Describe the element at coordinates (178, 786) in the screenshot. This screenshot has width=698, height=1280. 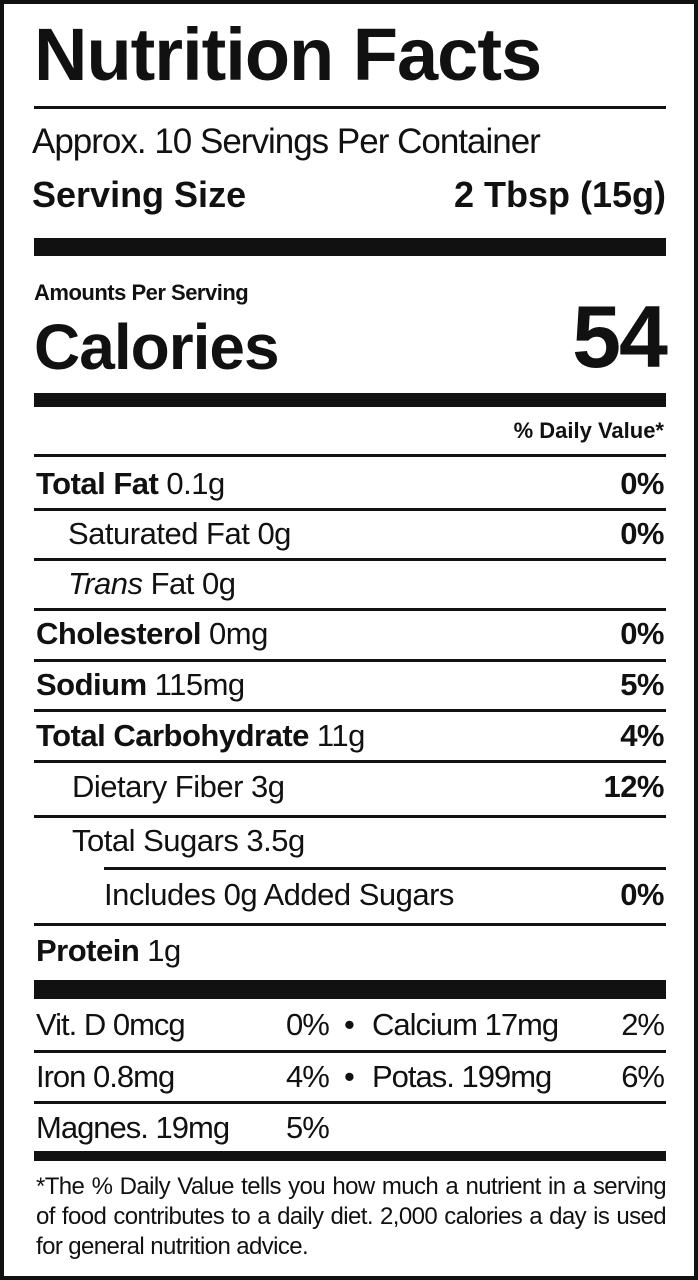
I see `nutrient-name: Dietary Fiber 3g` at that location.